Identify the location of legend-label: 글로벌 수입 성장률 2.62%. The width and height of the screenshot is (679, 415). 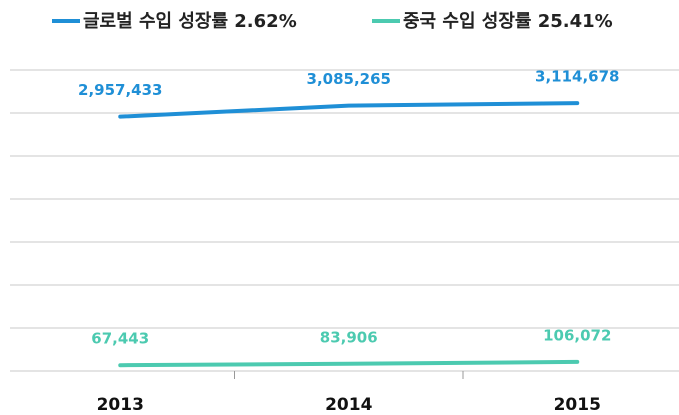
(190, 21).